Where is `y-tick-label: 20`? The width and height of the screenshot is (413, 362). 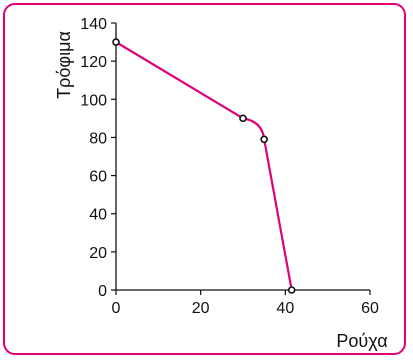
y-tick-label: 20 is located at coordinates (98, 253).